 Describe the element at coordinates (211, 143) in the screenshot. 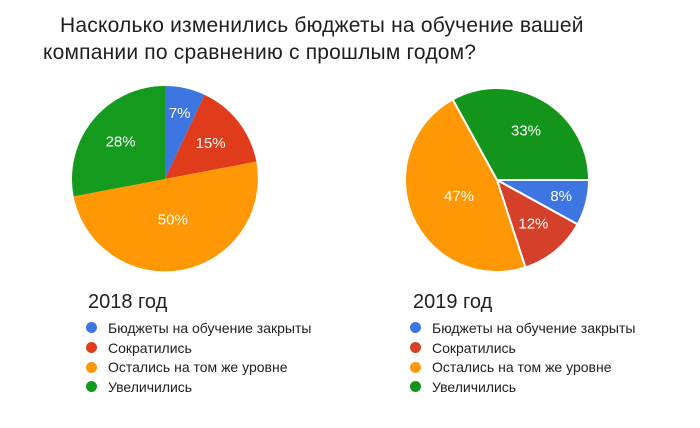

I see `pie-slice-label-1: 15%` at that location.